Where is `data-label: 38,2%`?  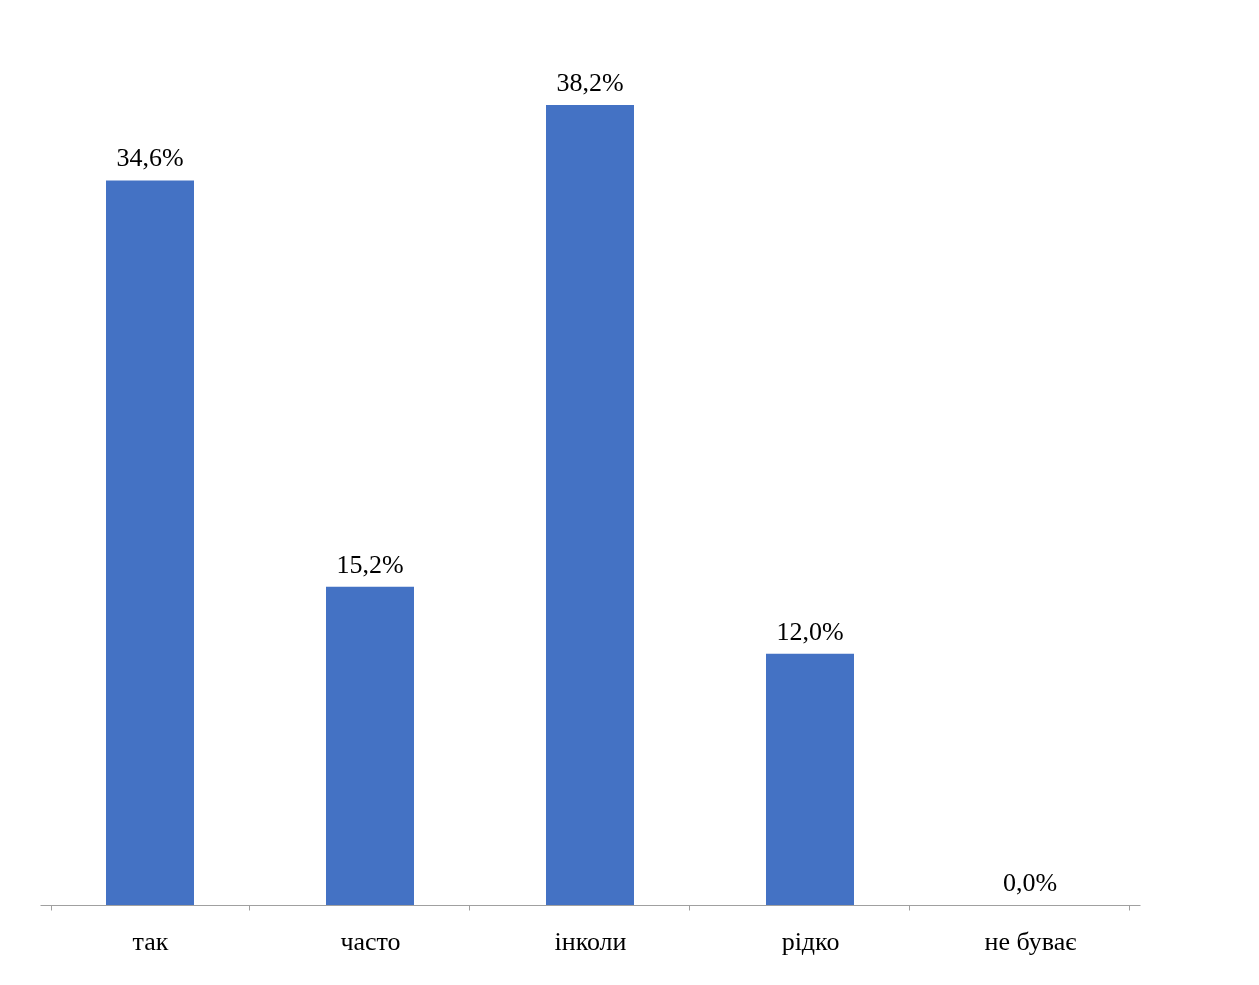
data-label: 38,2% is located at coordinates (590, 82).